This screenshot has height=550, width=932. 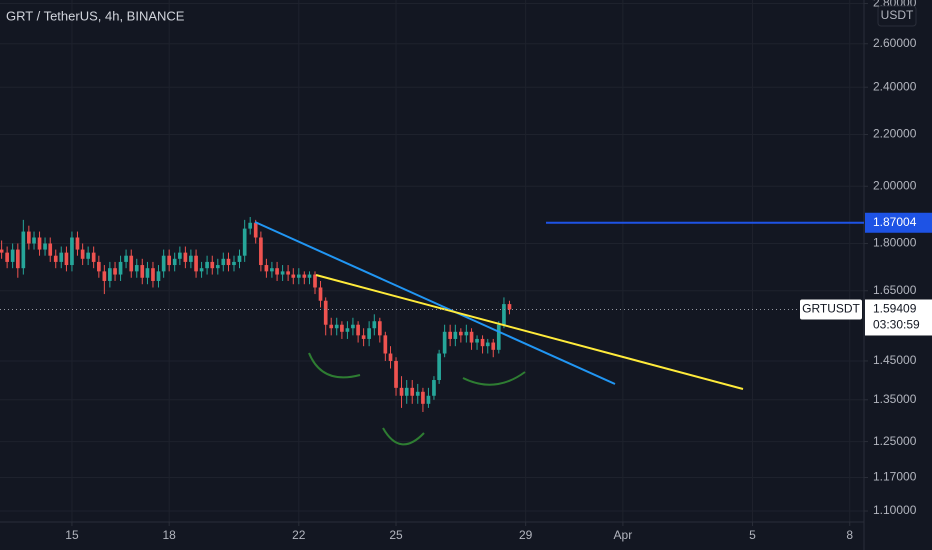 I want to click on y-tick-label: 2.80000, so click(x=895, y=5).